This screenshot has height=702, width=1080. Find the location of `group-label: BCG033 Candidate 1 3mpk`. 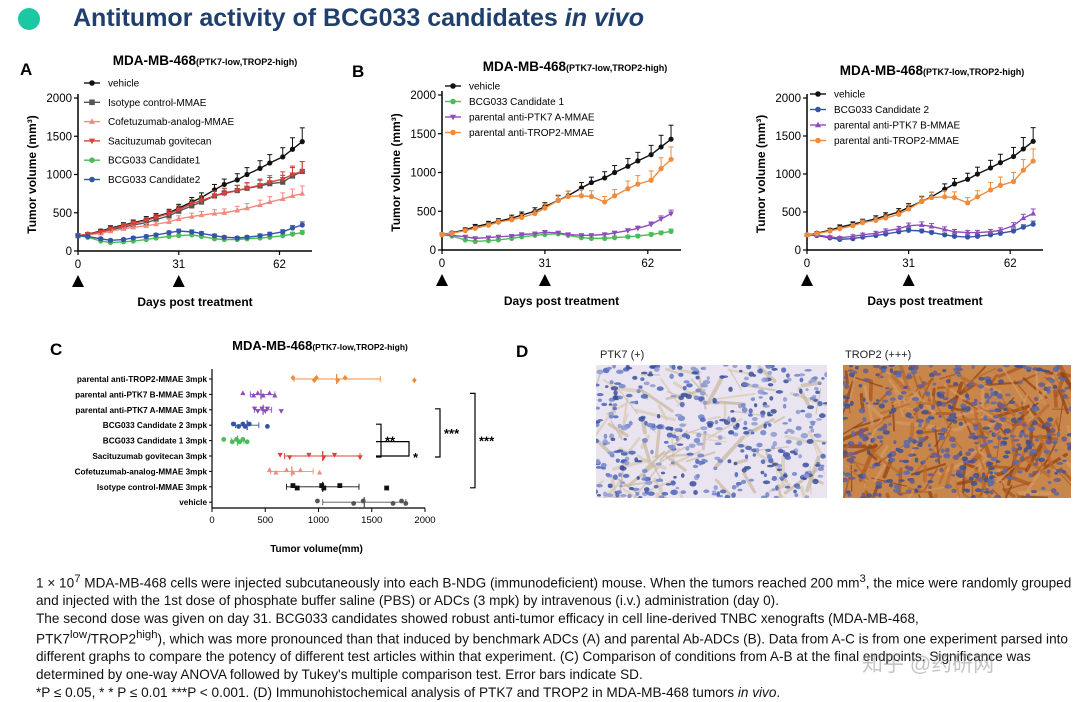

group-label: BCG033 Candidate 1 3mpk is located at coordinates (155, 441).